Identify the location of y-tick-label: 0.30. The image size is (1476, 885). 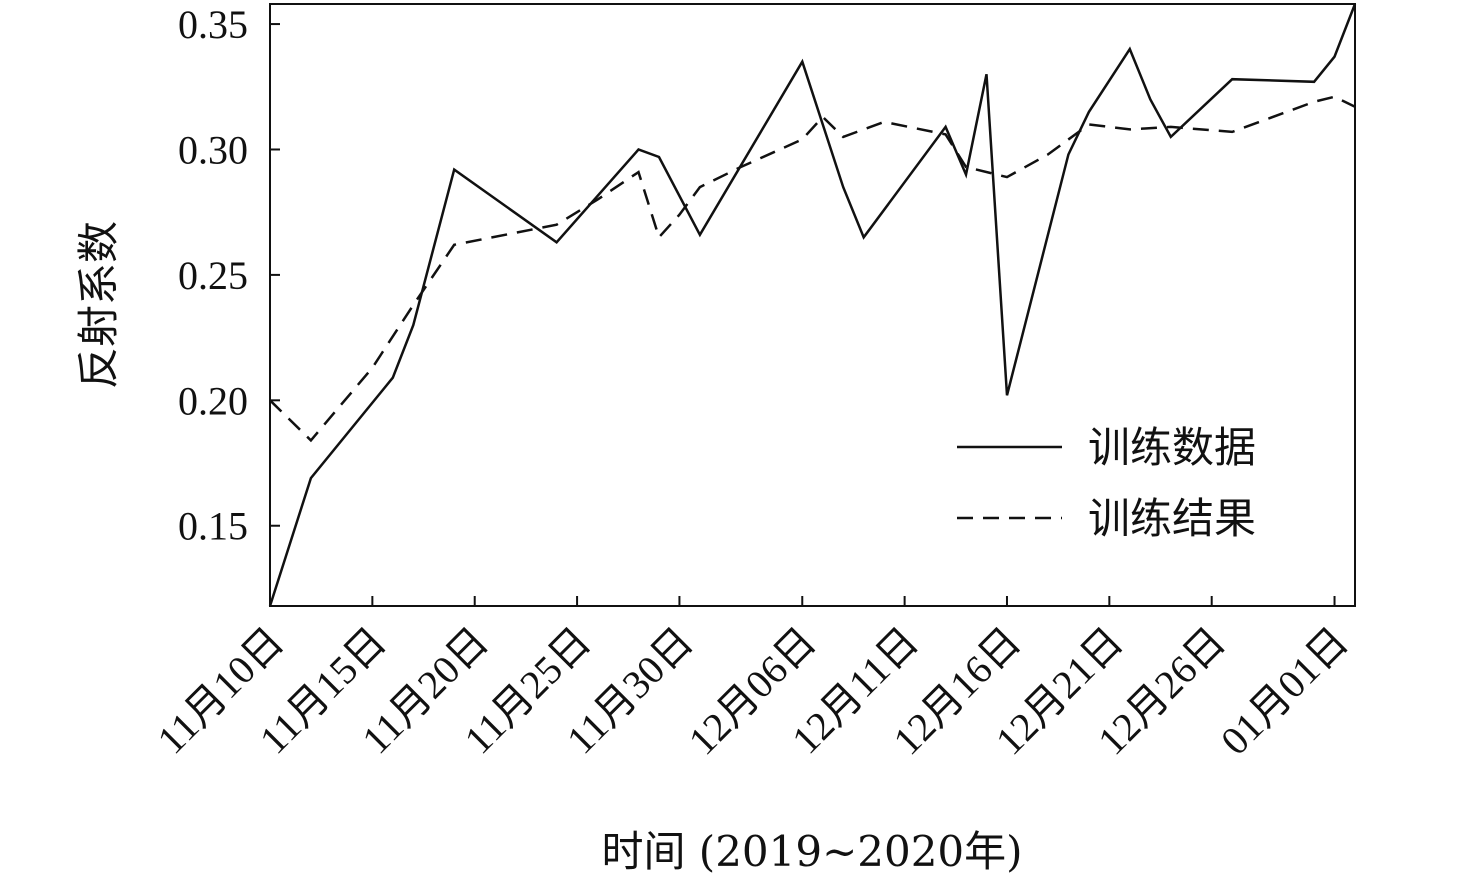
(213, 149).